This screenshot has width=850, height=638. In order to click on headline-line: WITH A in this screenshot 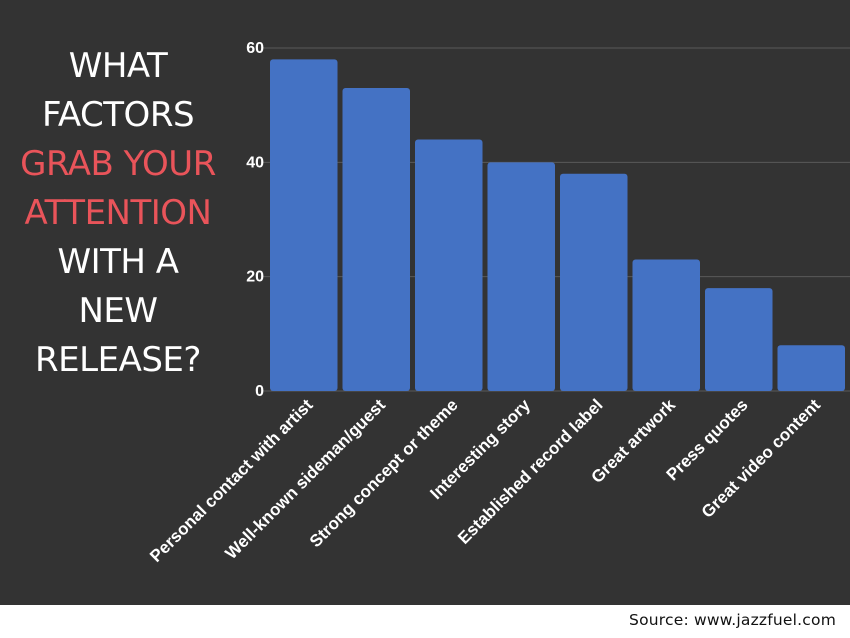, I will do `click(118, 262)`.